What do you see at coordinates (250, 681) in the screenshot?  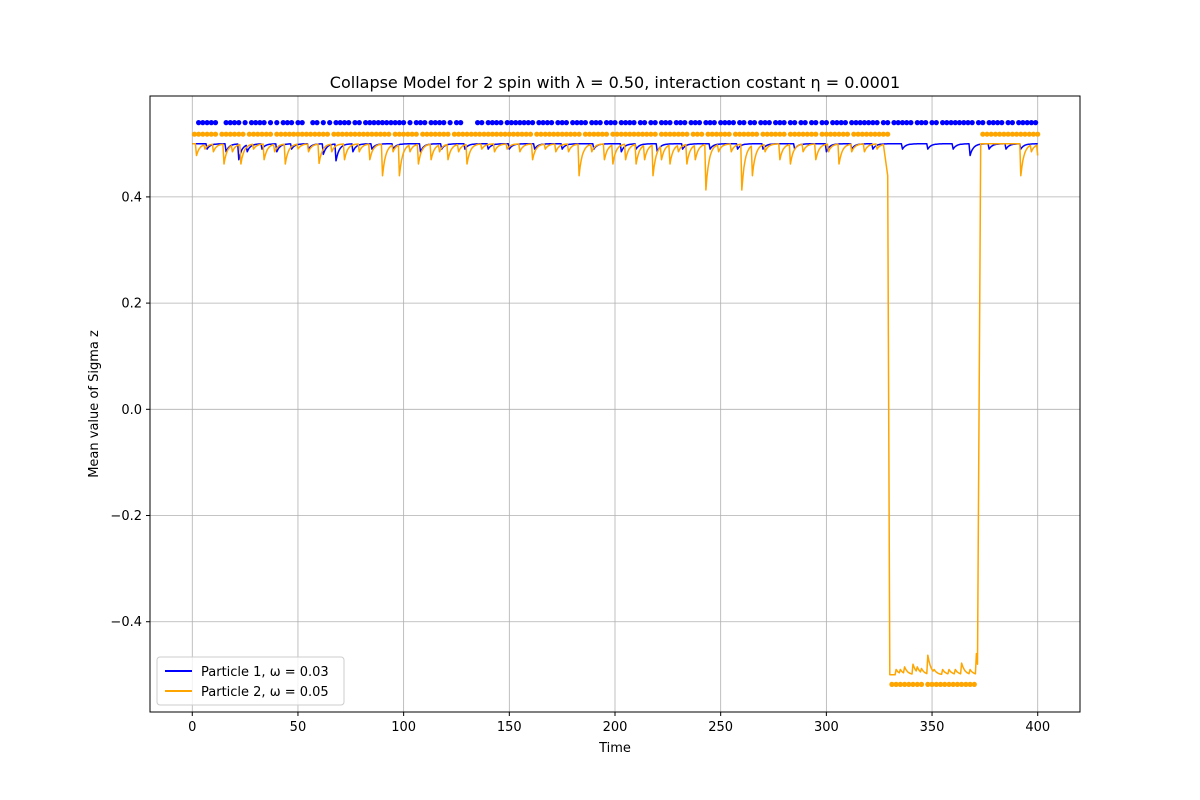 I see `legend-box` at bounding box center [250, 681].